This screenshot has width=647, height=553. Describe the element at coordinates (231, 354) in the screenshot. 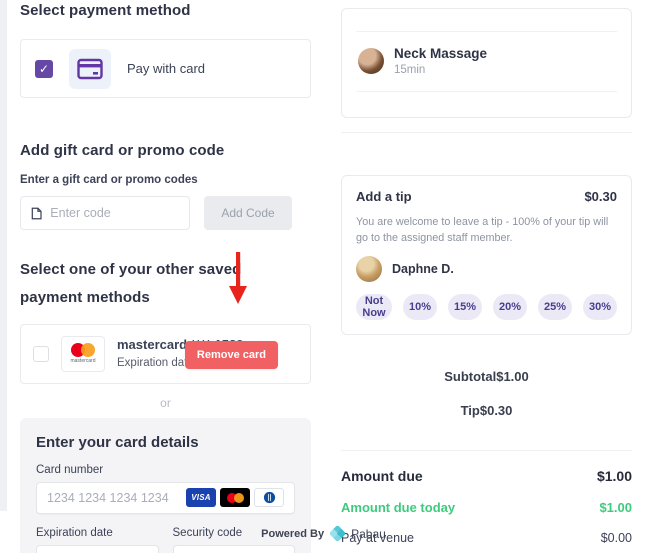

I see `remove-card-button: Remove card` at that location.